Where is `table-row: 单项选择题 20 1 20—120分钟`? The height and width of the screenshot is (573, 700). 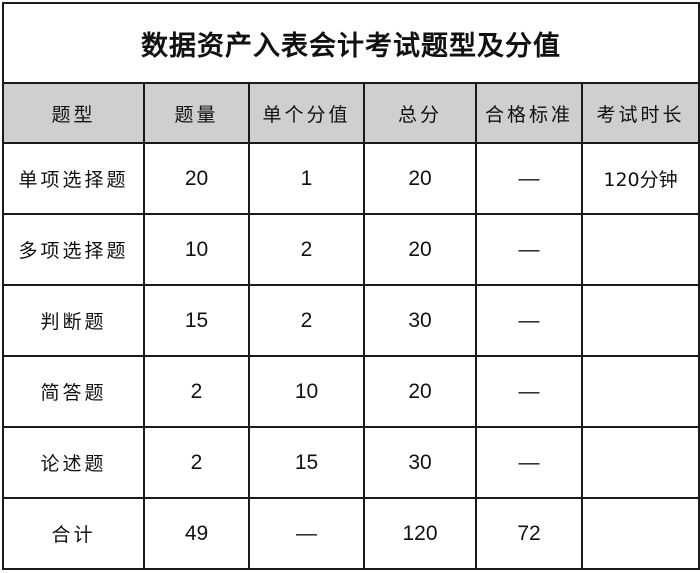 table-row: 单项选择题 20 1 20—120分钟 is located at coordinates (351, 178).